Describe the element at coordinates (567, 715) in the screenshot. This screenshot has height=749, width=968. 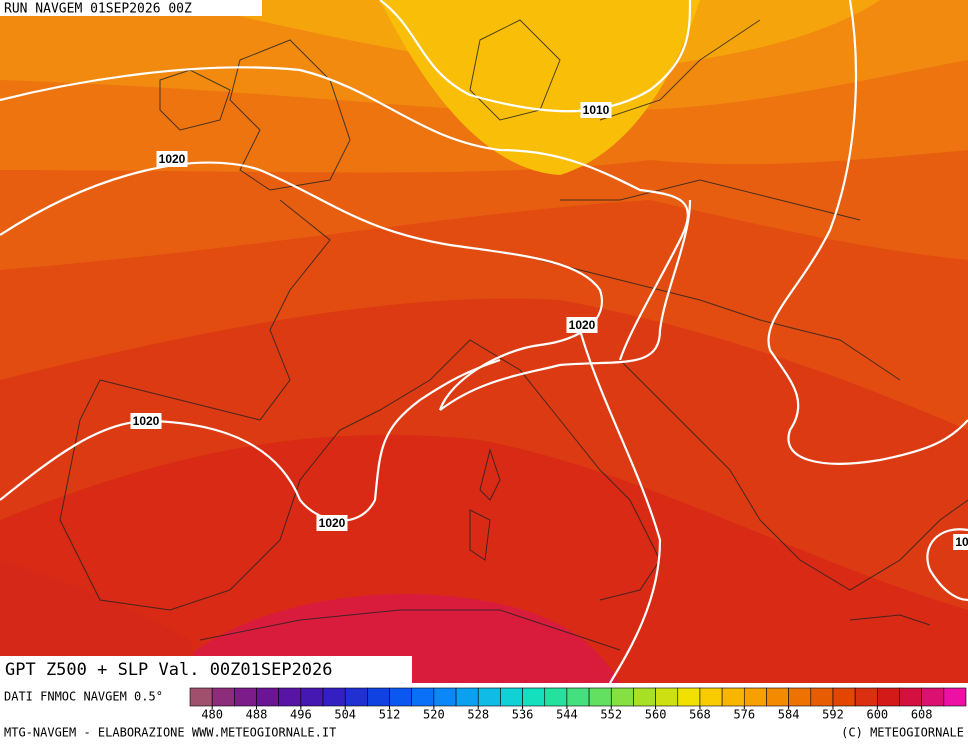
I see `colorbar-tick-label: 544` at that location.